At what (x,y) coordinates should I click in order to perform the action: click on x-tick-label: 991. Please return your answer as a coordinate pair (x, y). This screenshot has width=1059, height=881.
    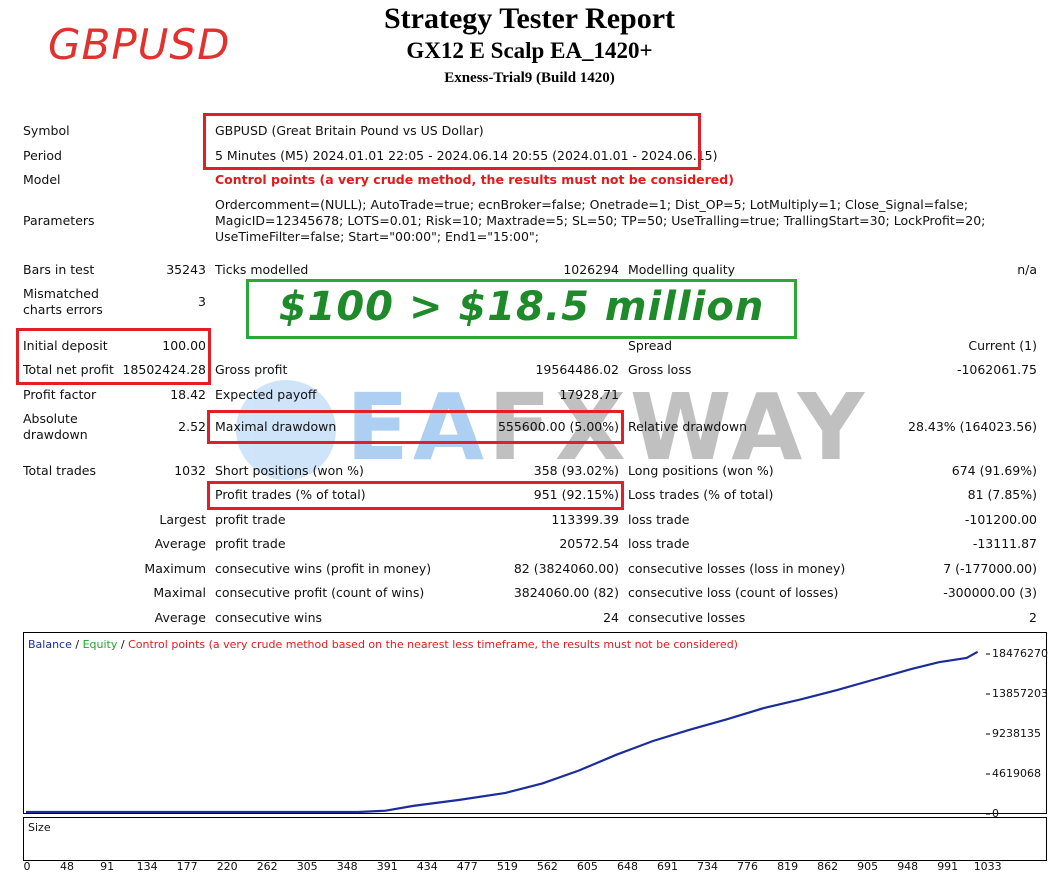
    Looking at the image, I should click on (948, 866).